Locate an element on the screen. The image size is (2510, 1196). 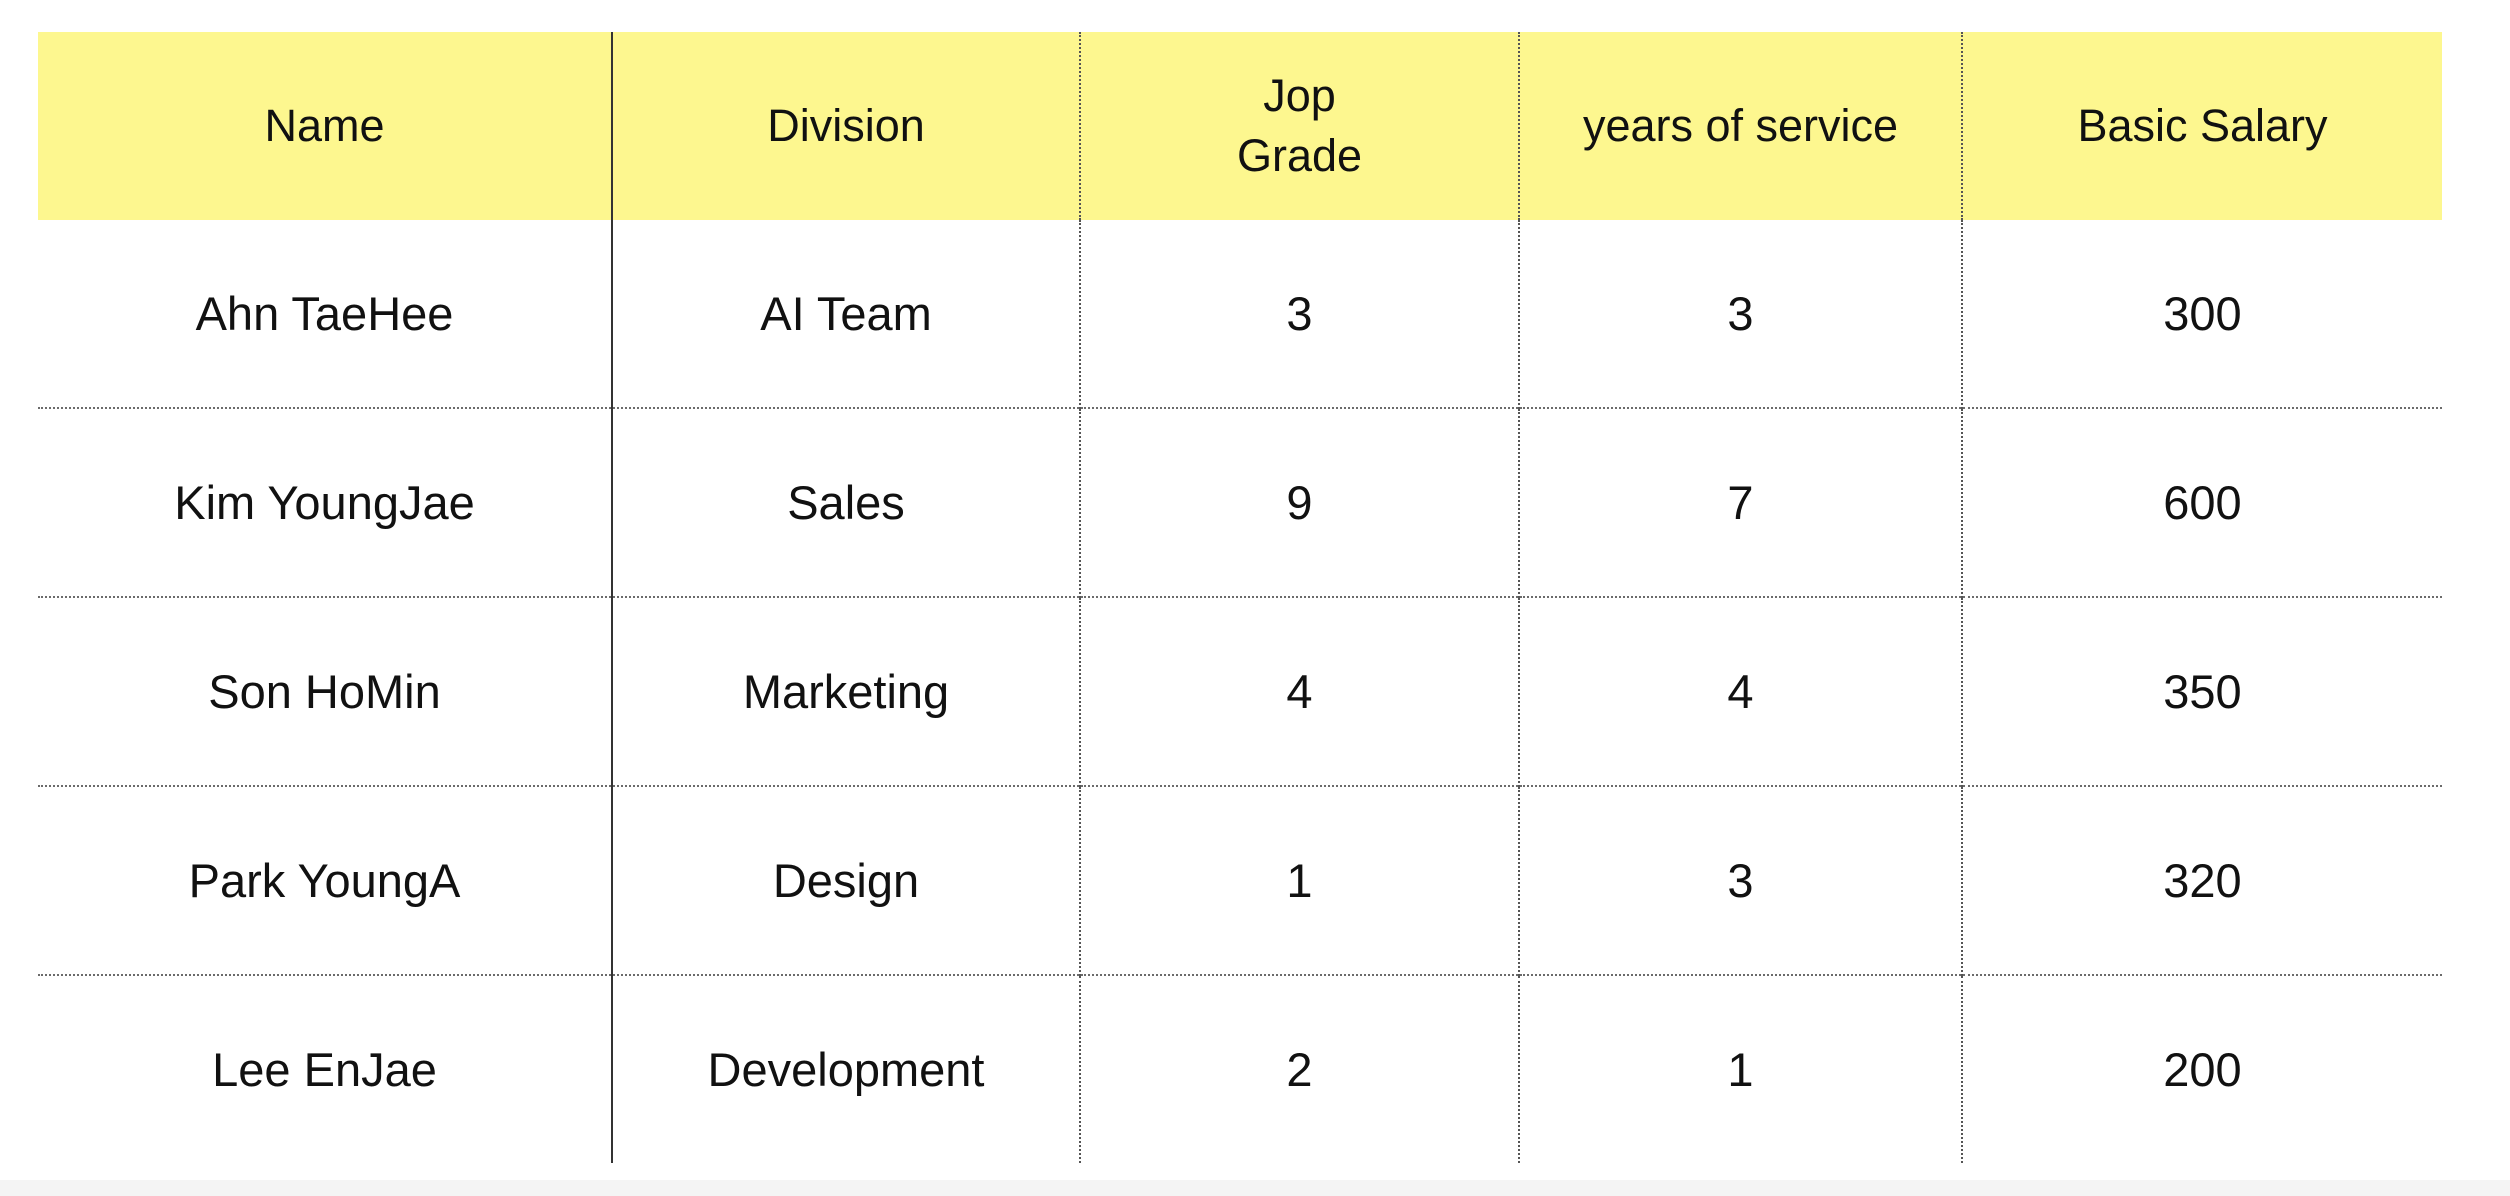
header-division: Division is located at coordinates (845, 126).